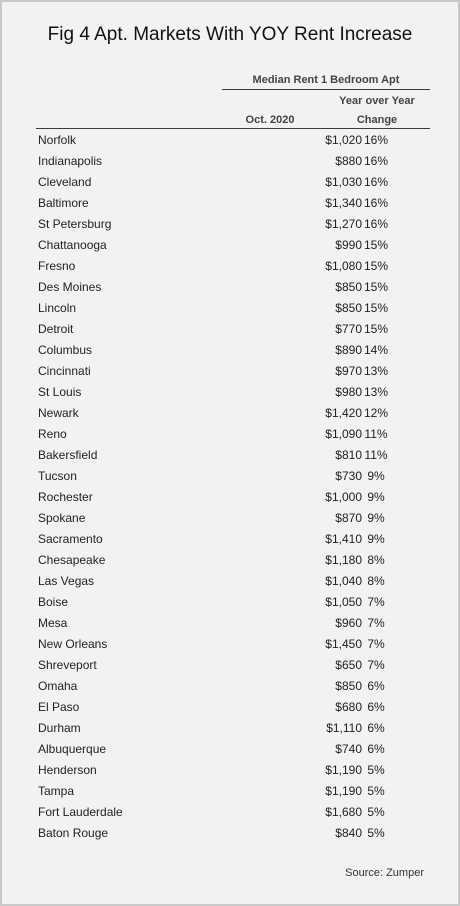 The width and height of the screenshot is (460, 906). What do you see at coordinates (236, 518) in the screenshot?
I see `table-row: Spokane $870 9%` at bounding box center [236, 518].